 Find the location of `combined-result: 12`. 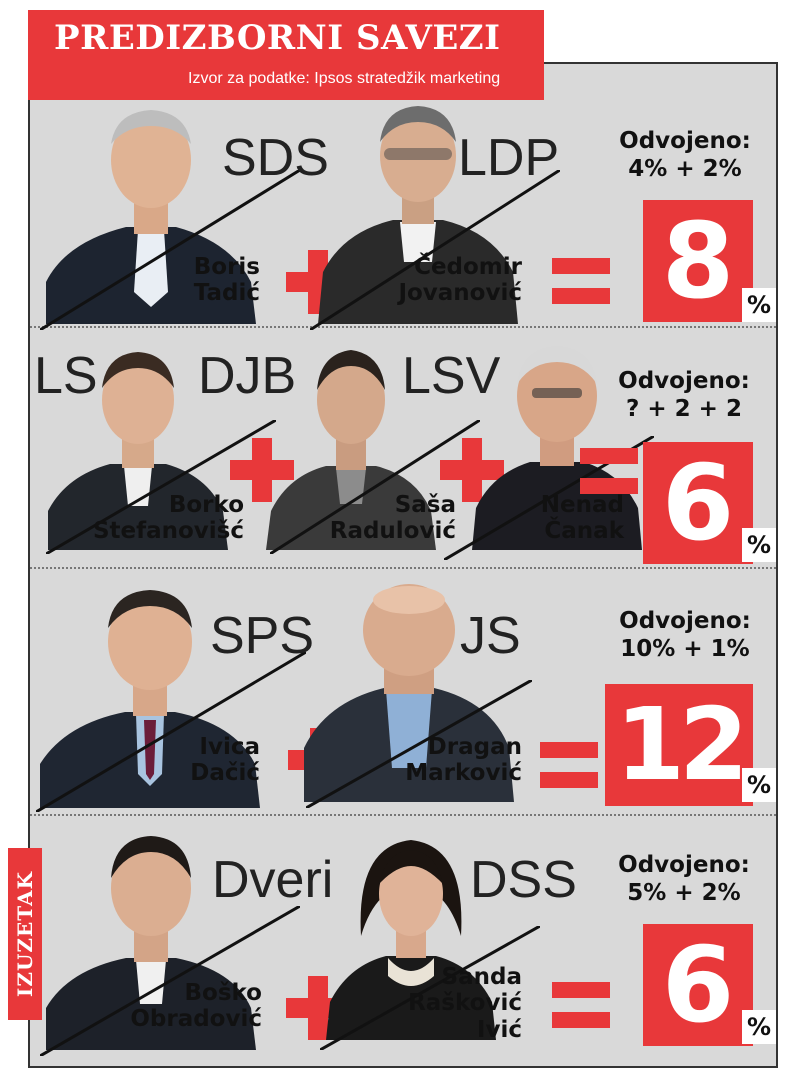

combined-result: 12 is located at coordinates (679, 745).